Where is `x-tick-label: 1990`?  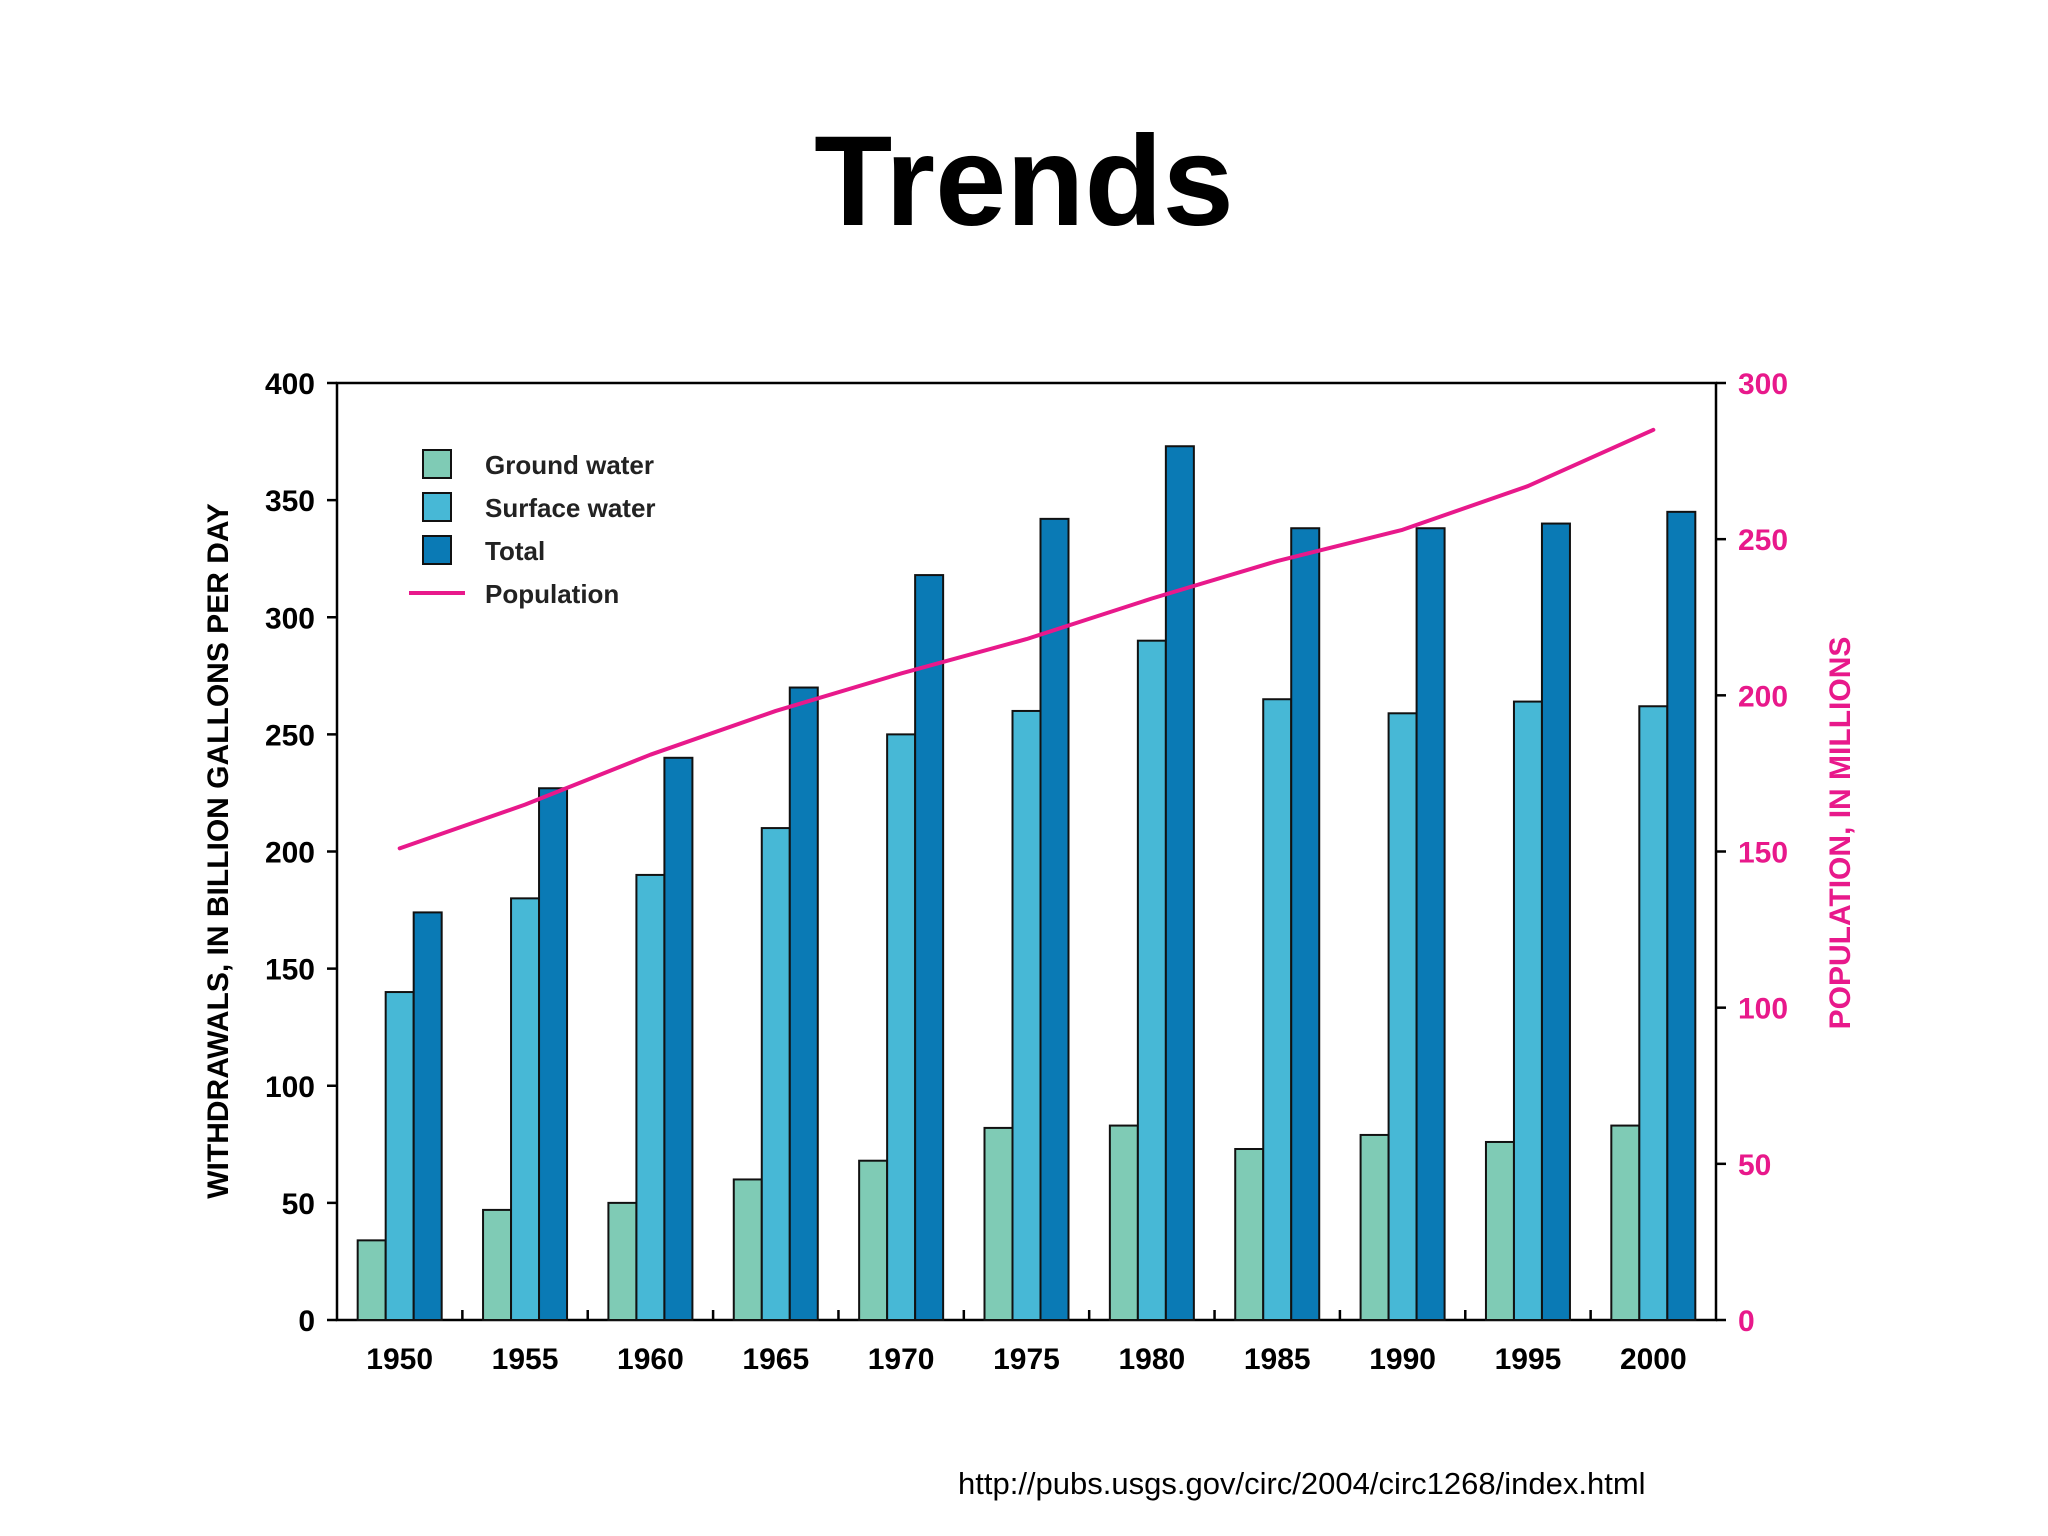 x-tick-label: 1990 is located at coordinates (1402, 1359).